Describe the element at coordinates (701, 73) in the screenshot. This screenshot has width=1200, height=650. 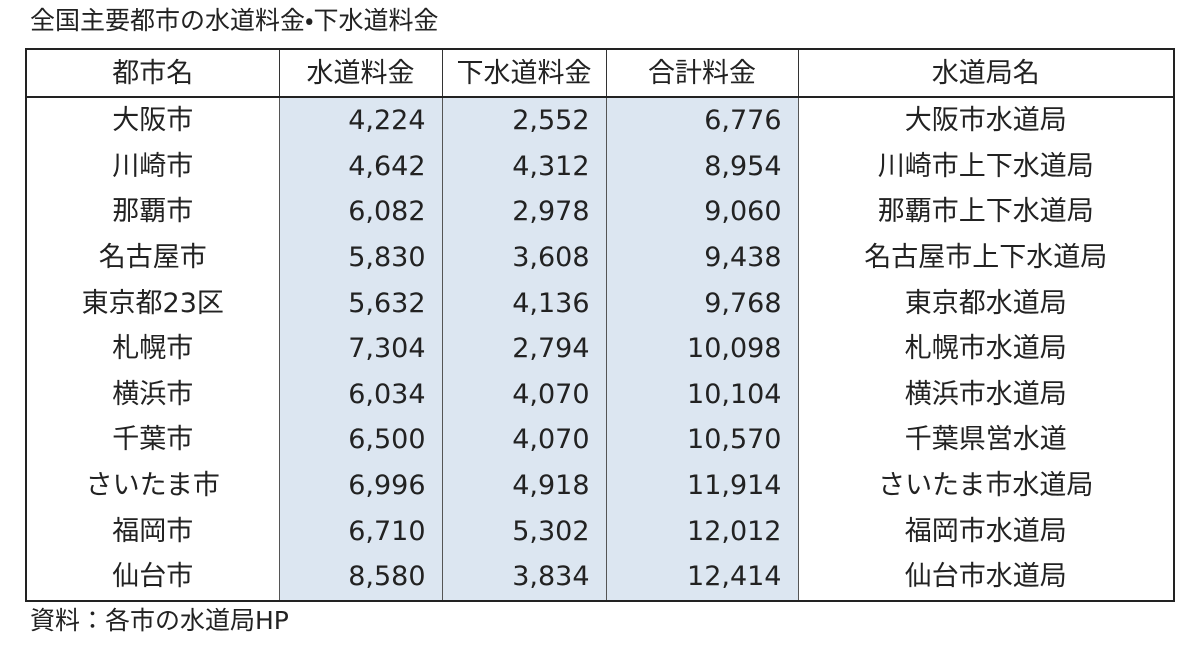
I see `column-header: 合計料金` at that location.